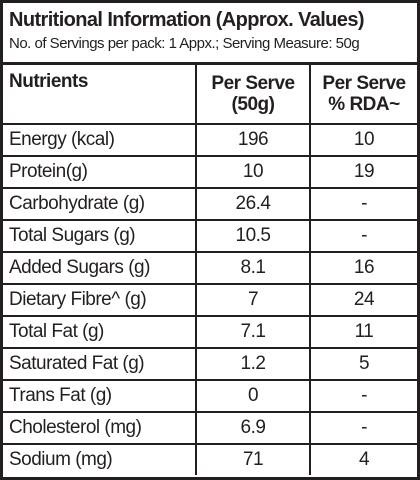  I want to click on nutrient-name: Trans Fat (g), so click(100, 396).